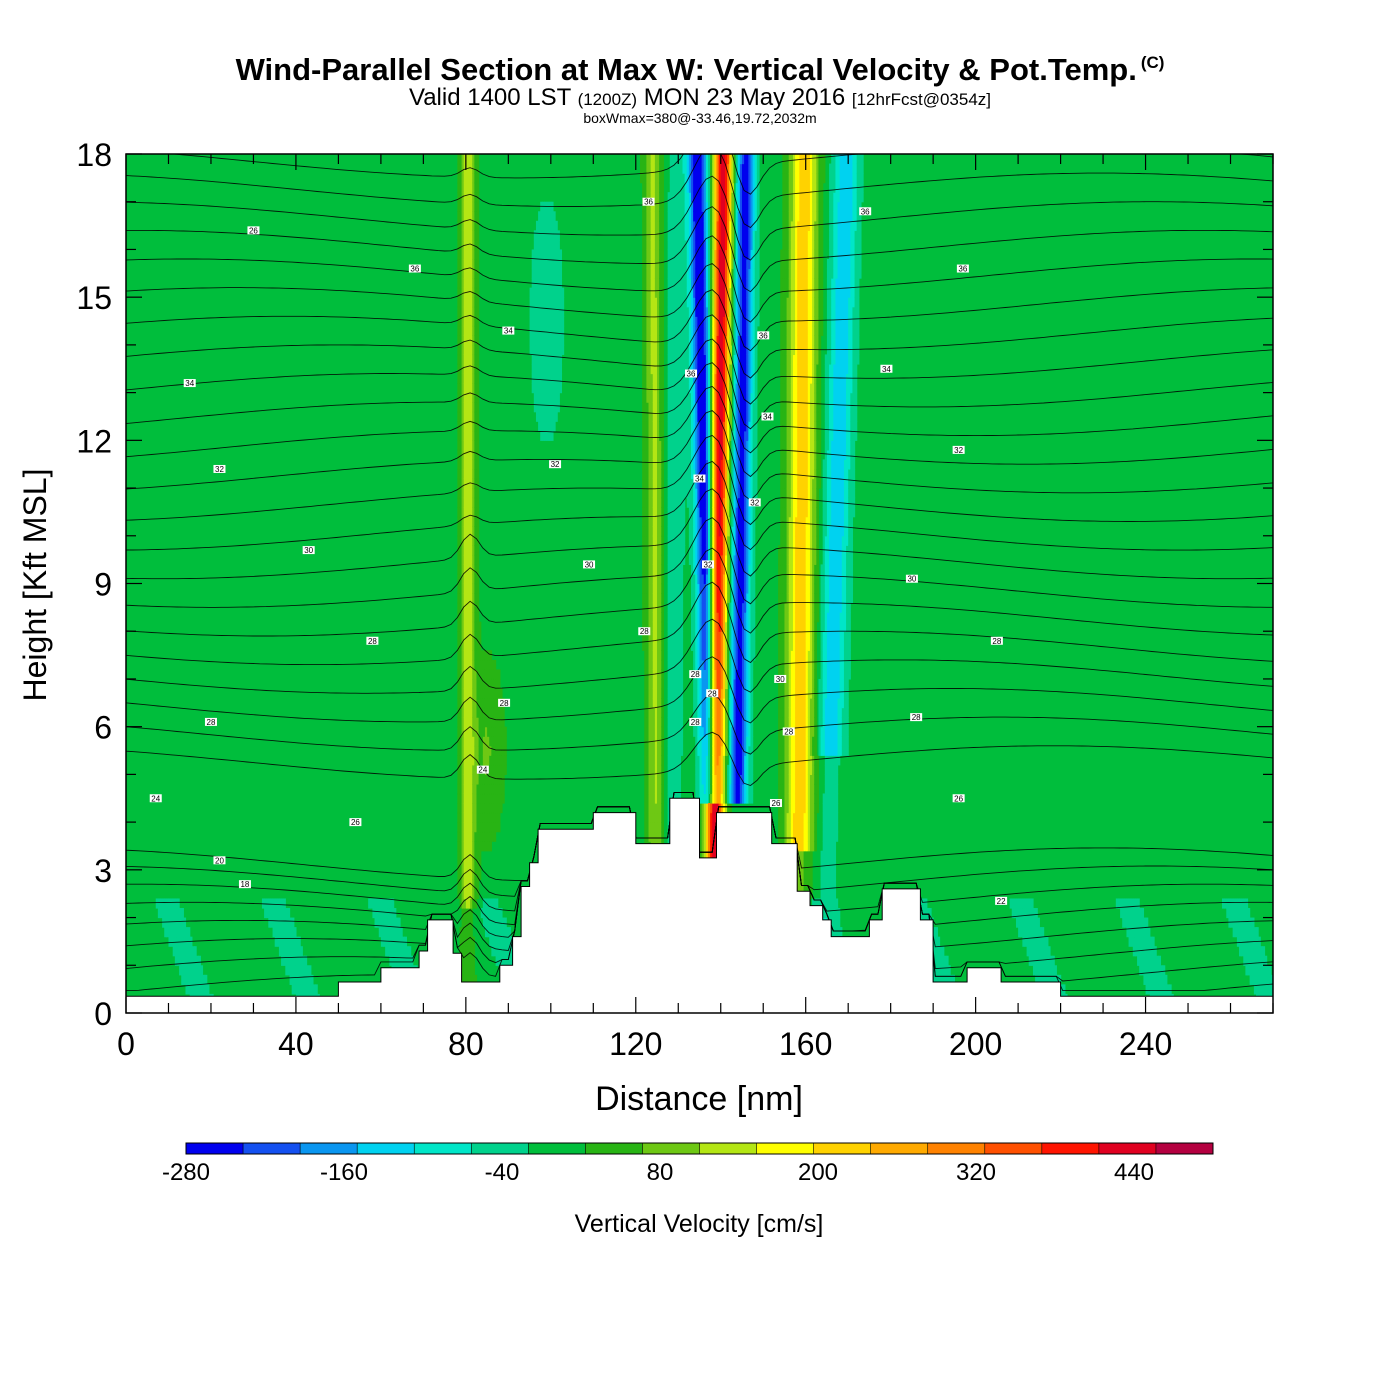 This screenshot has width=1400, height=1400. What do you see at coordinates (976, 1172) in the screenshot?
I see `colorbar-tick-label: 320` at bounding box center [976, 1172].